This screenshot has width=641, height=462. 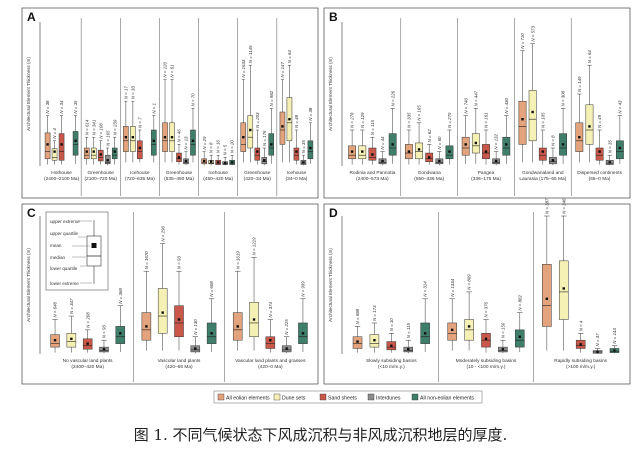 What do you see at coordinates (31, 17) in the screenshot?
I see `panel-letter: A` at bounding box center [31, 17].